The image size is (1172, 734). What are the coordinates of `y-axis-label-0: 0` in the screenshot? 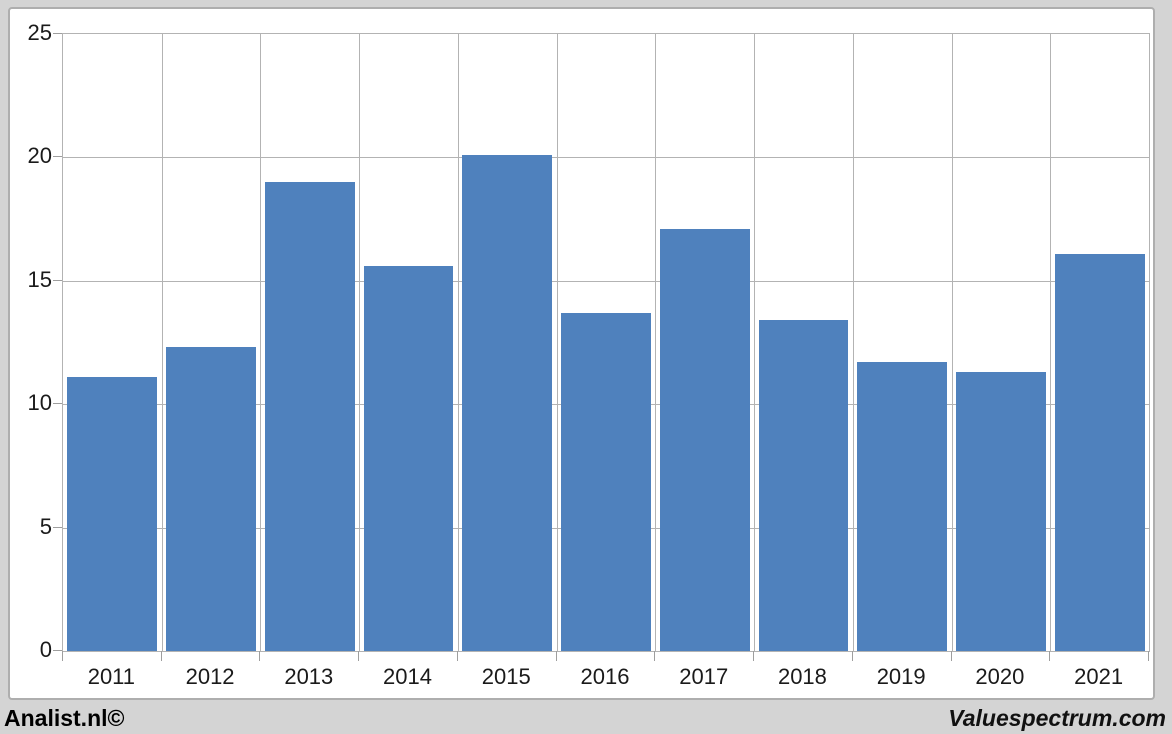 It's located at (45, 649).